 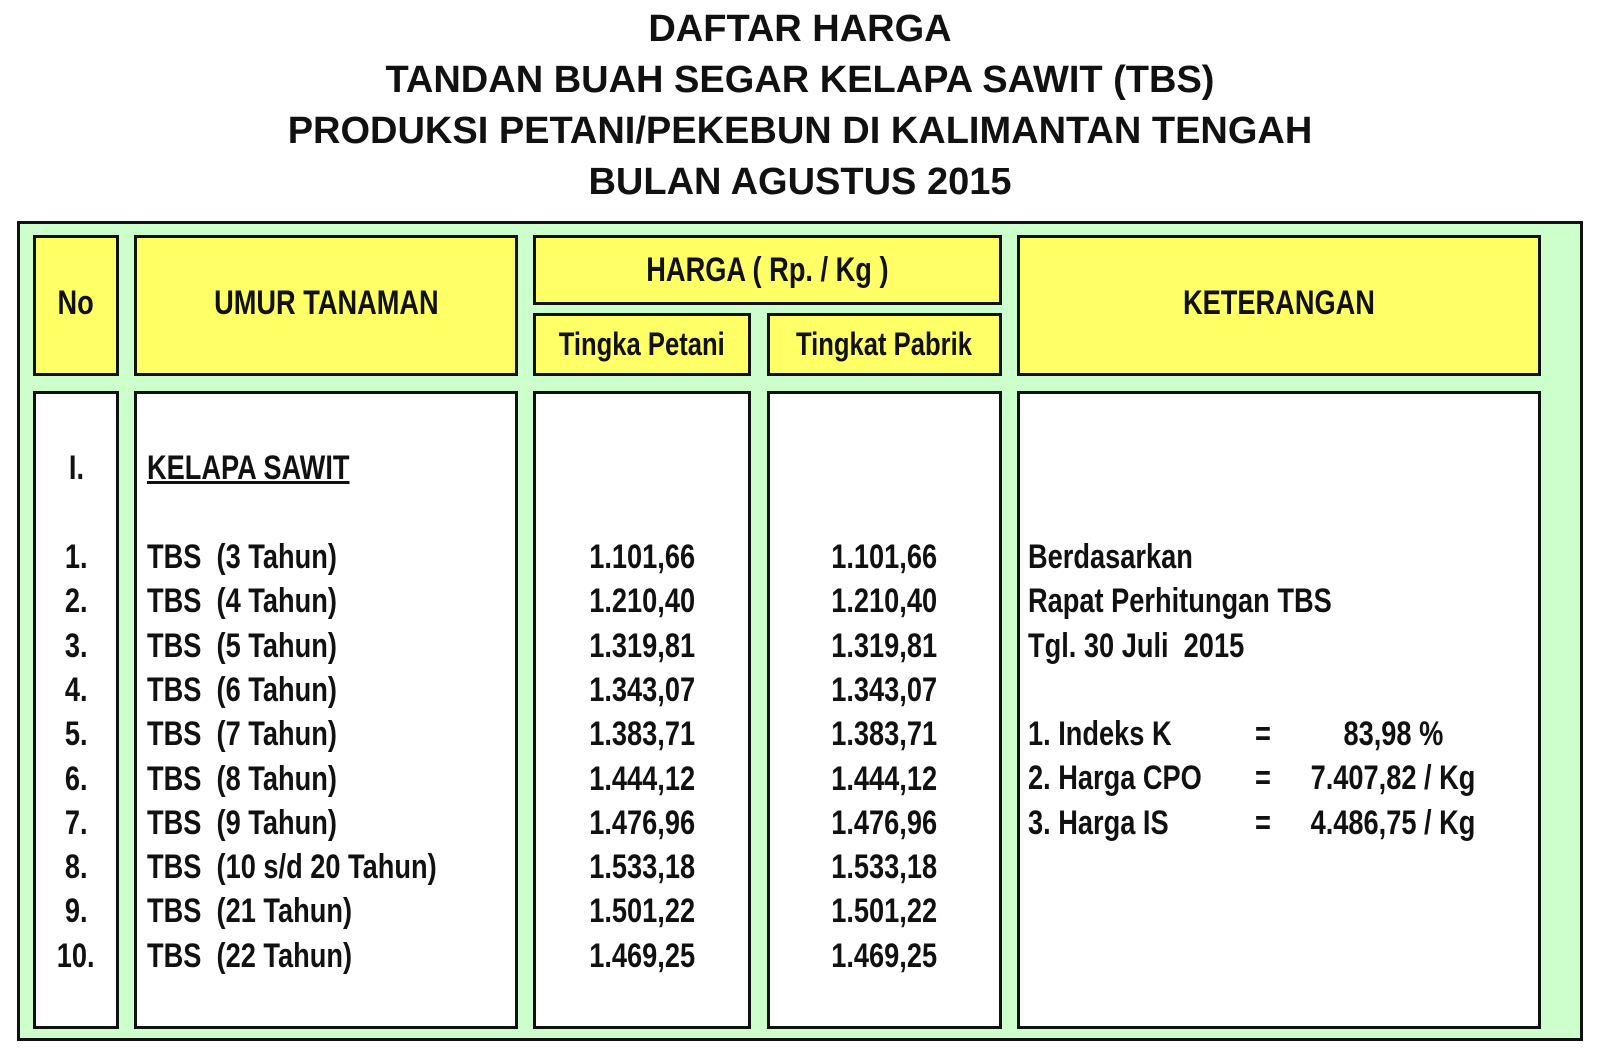 I want to click on row-no: 1., so click(x=76, y=557).